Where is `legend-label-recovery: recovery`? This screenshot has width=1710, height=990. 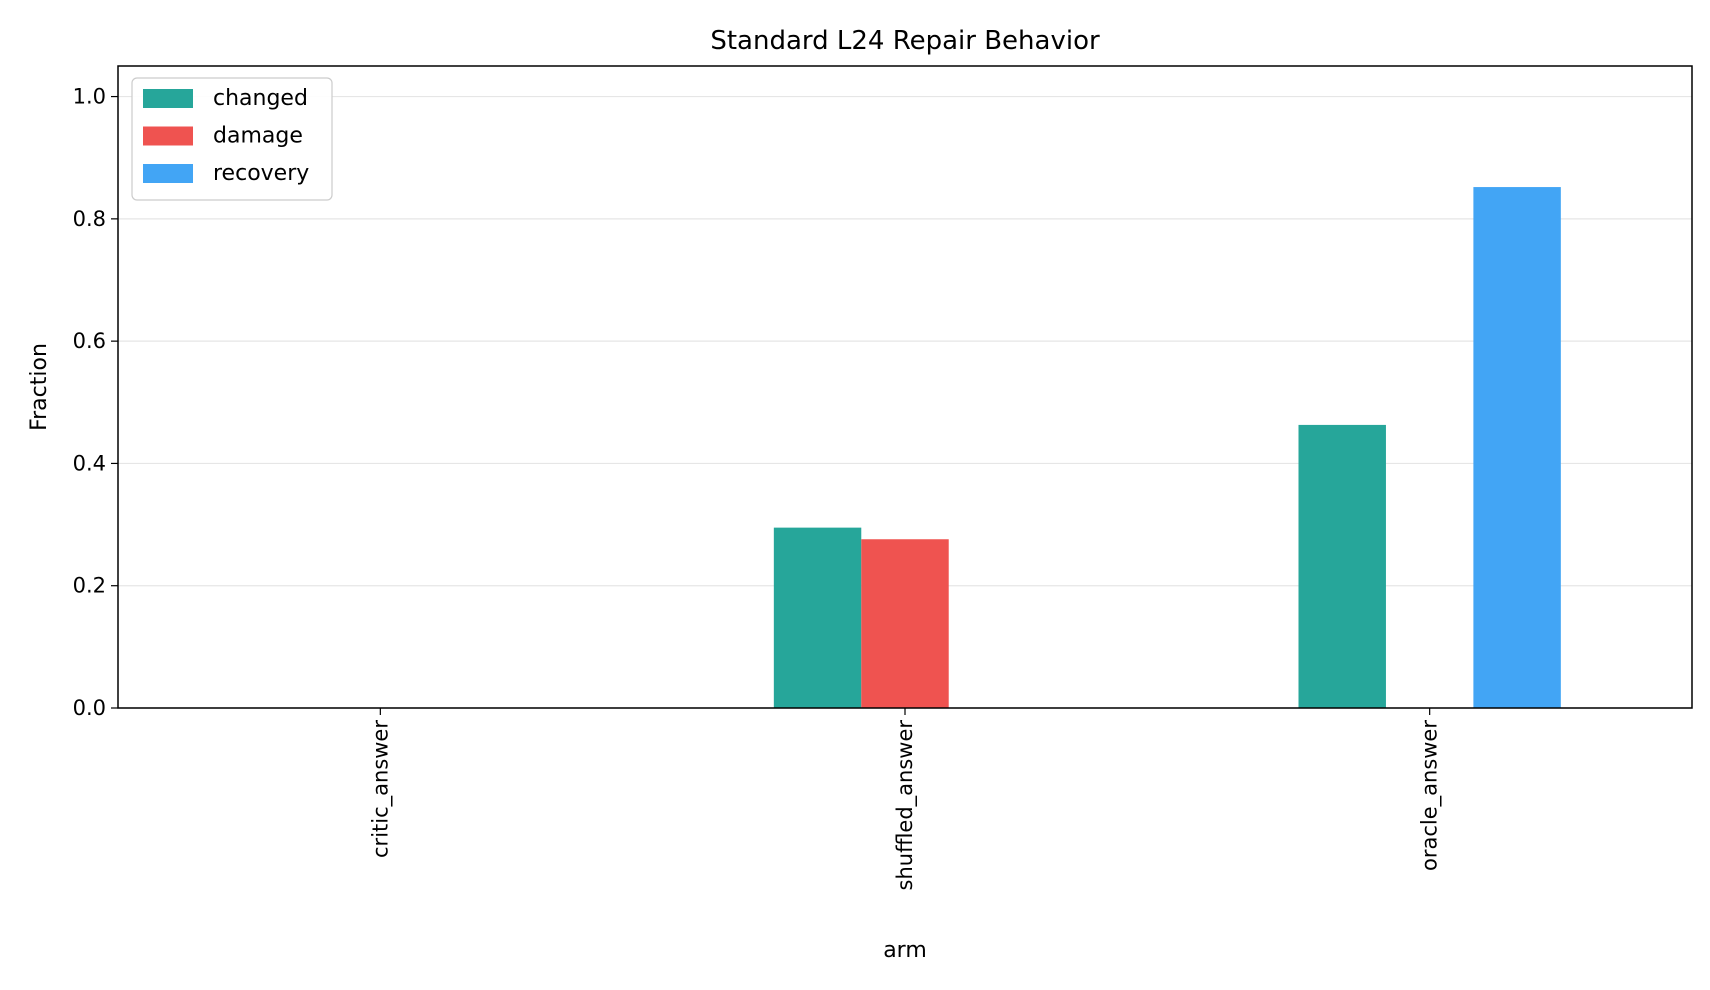 legend-label-recovery: recovery is located at coordinates (261, 173).